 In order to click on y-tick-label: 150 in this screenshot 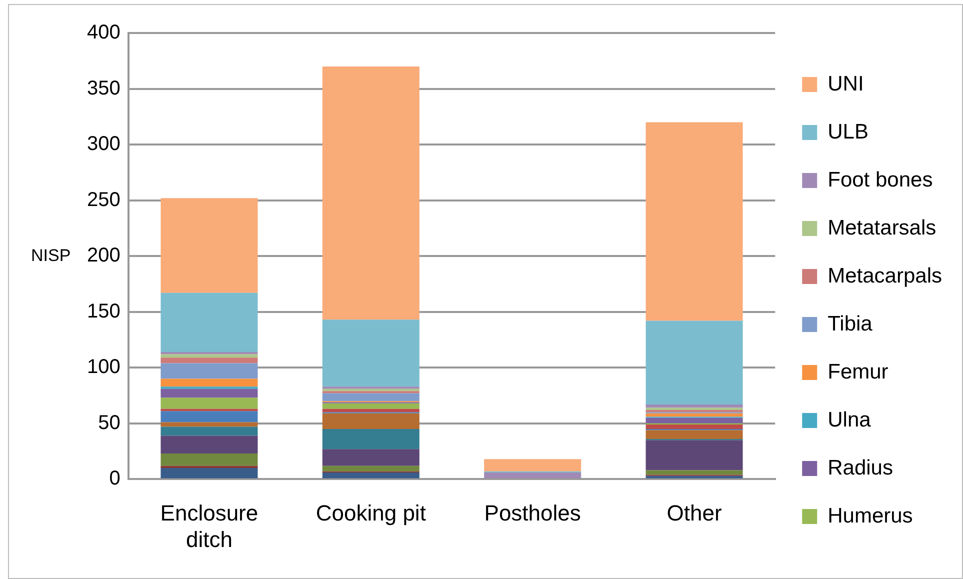, I will do `click(103, 311)`.